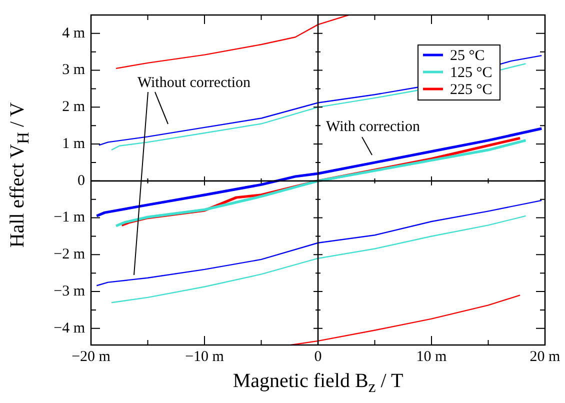  What do you see at coordinates (194, 82) in the screenshot?
I see `annotation: Without correction` at bounding box center [194, 82].